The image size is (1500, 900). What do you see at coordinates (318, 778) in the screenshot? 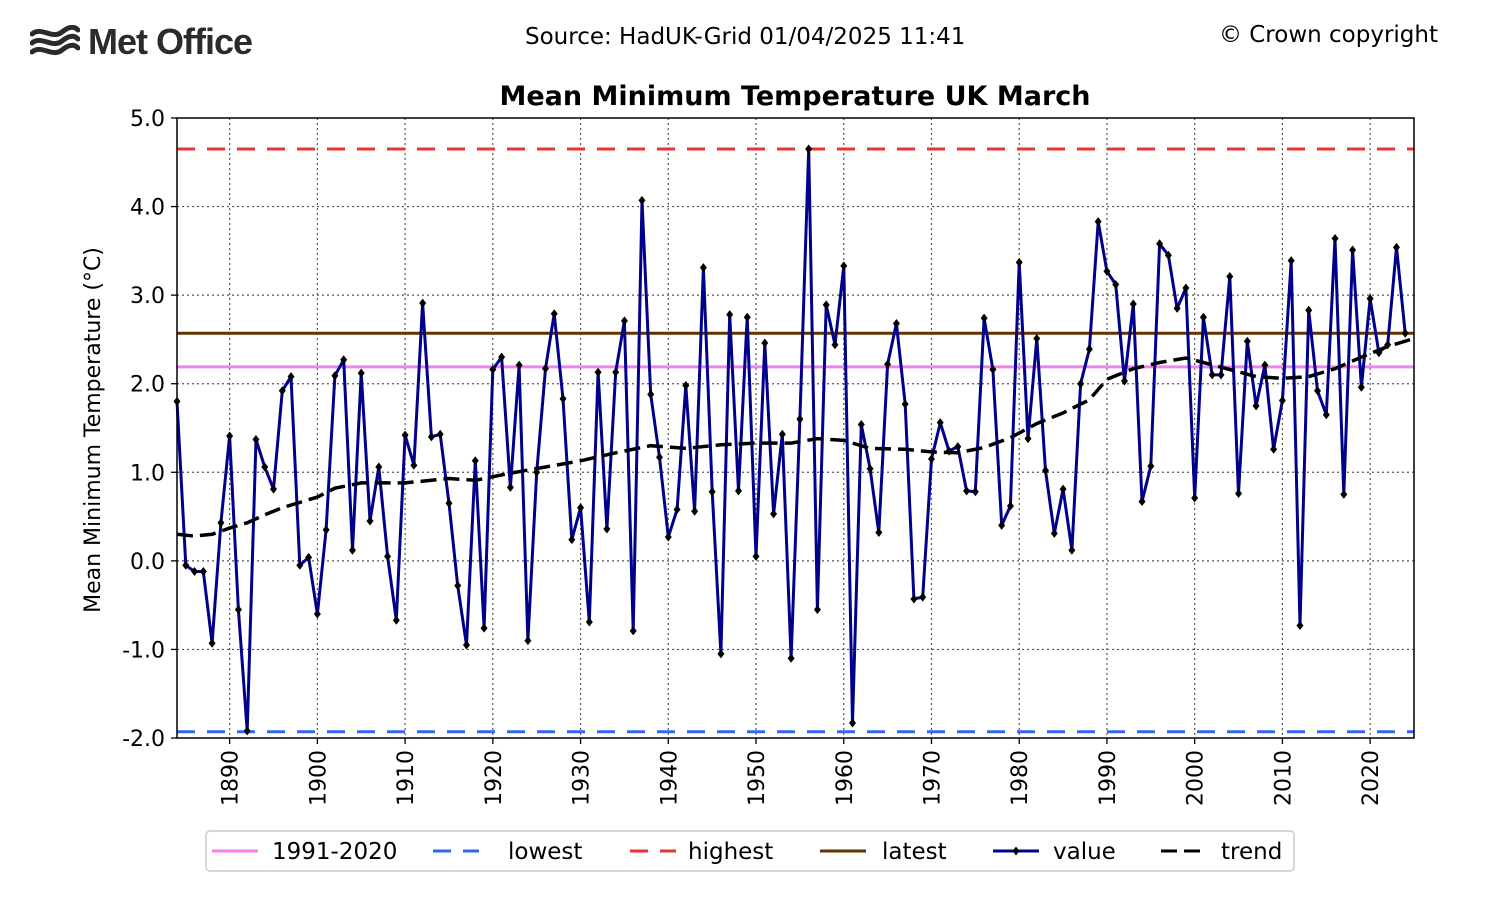
I see `x-tick-label: 1900` at bounding box center [318, 778].